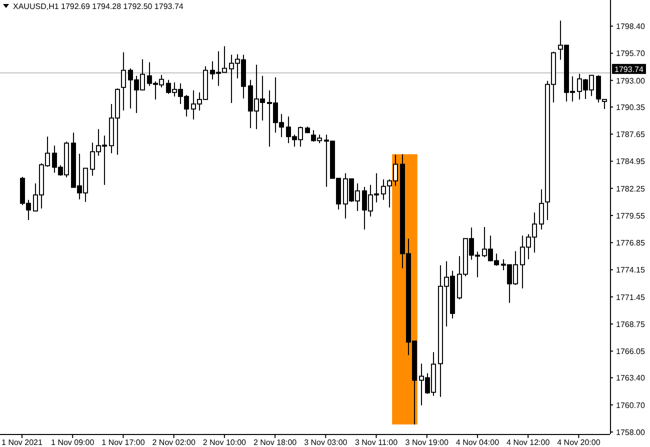 The width and height of the screenshot is (650, 447). I want to click on x-tick-label: 3 Nov 11:00, so click(376, 442).